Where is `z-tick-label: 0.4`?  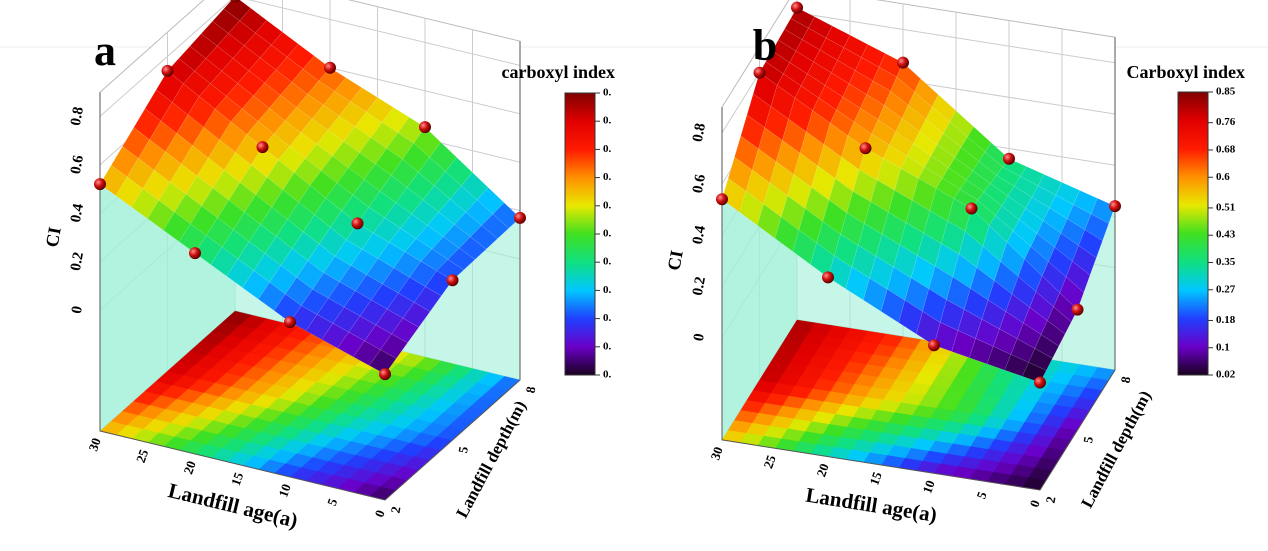
z-tick-label: 0.4 is located at coordinates (699, 235).